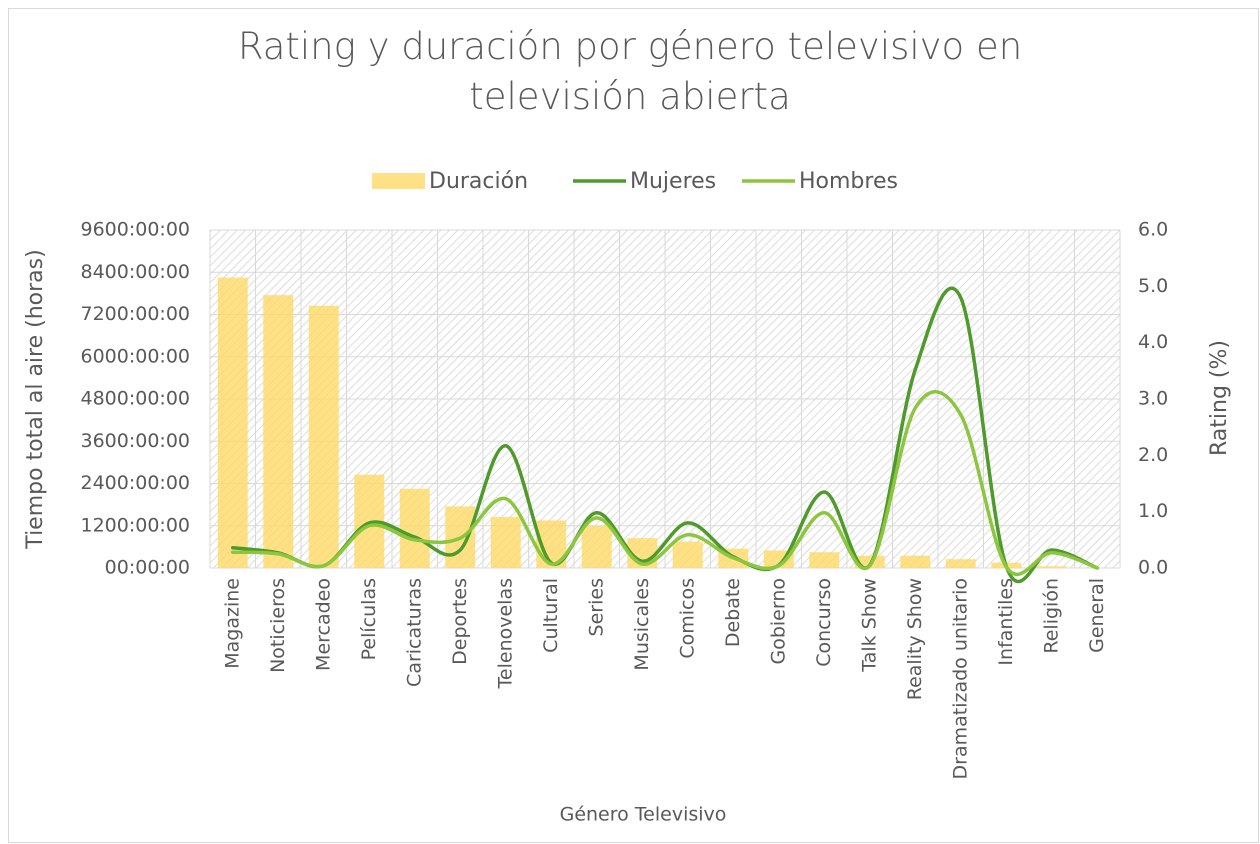  I want to click on y-axis-title: Tiempo total al aire (horas), so click(35, 399).